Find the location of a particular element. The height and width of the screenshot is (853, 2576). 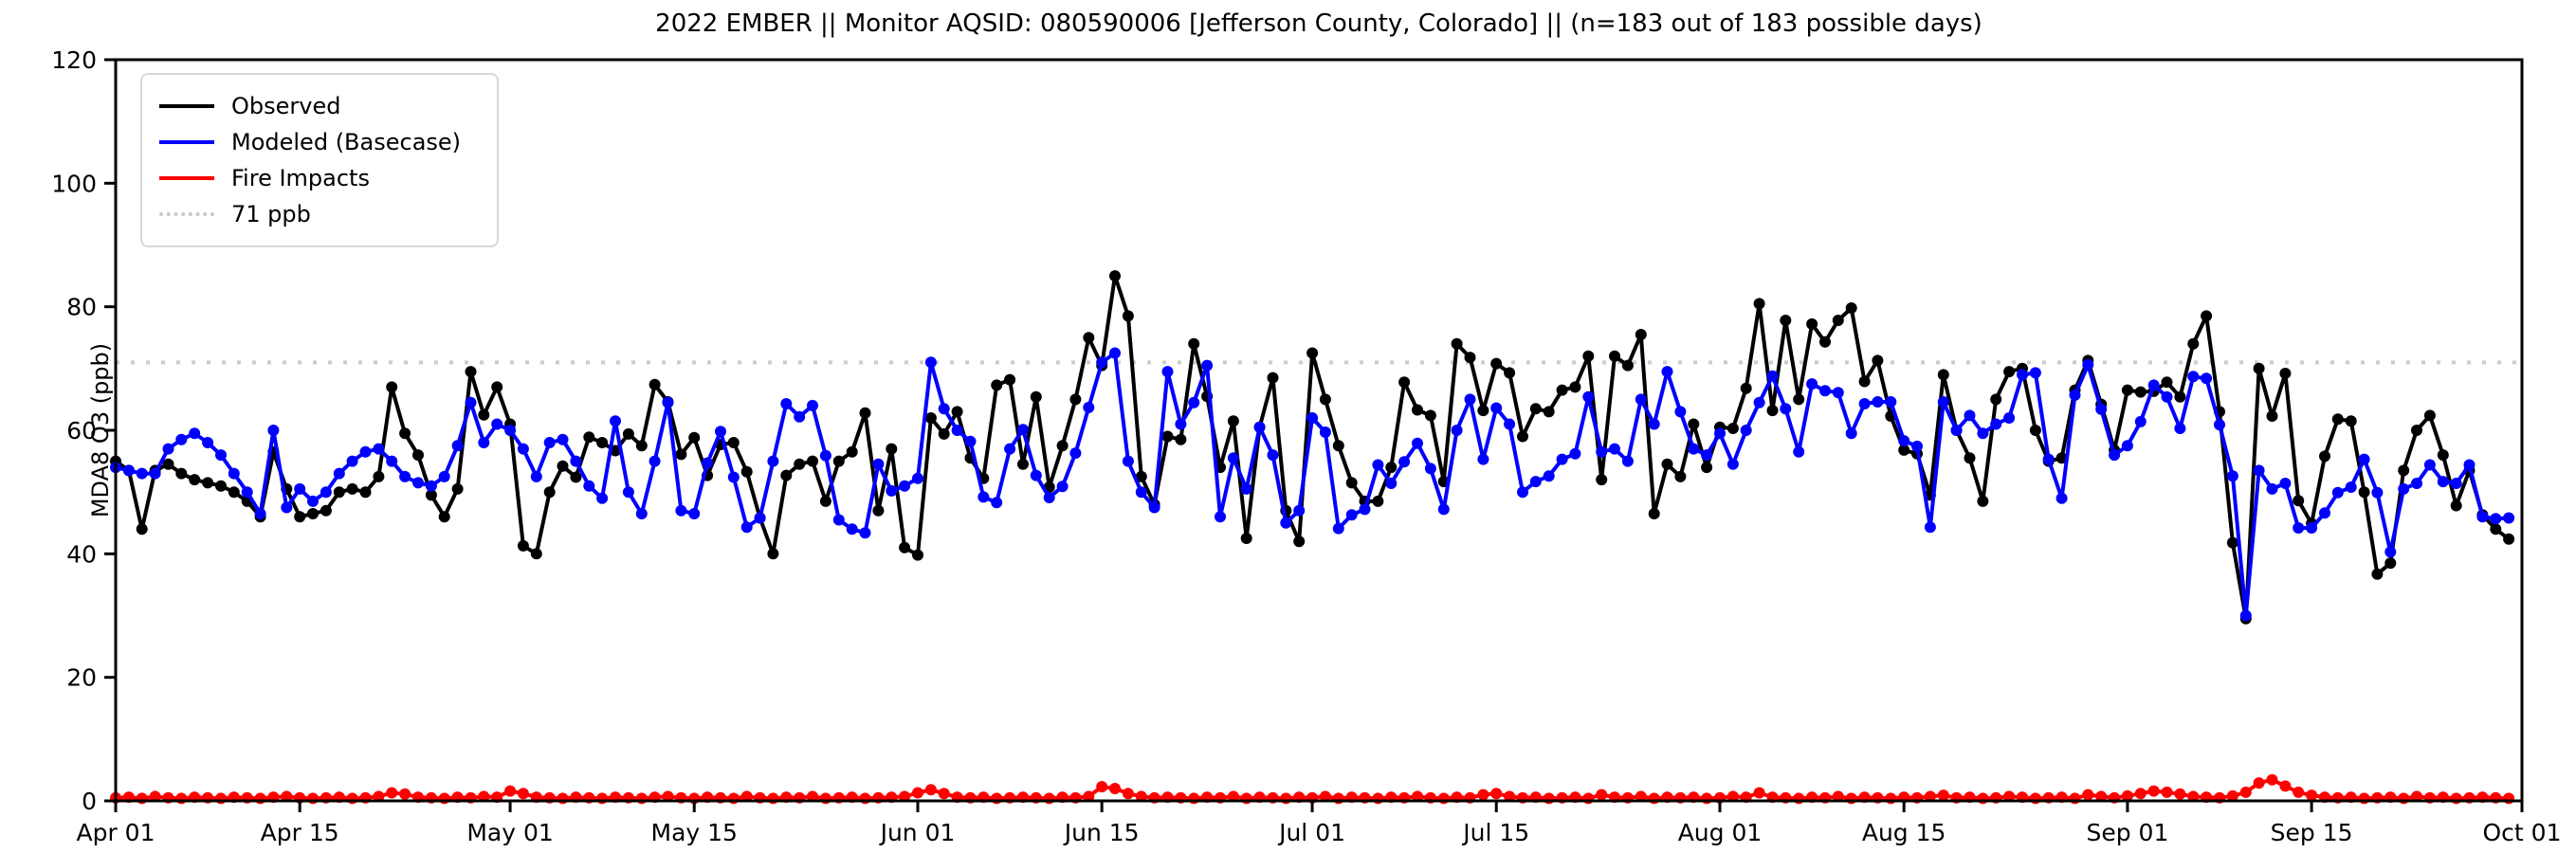

y-tick-label: 20 is located at coordinates (81, 678).